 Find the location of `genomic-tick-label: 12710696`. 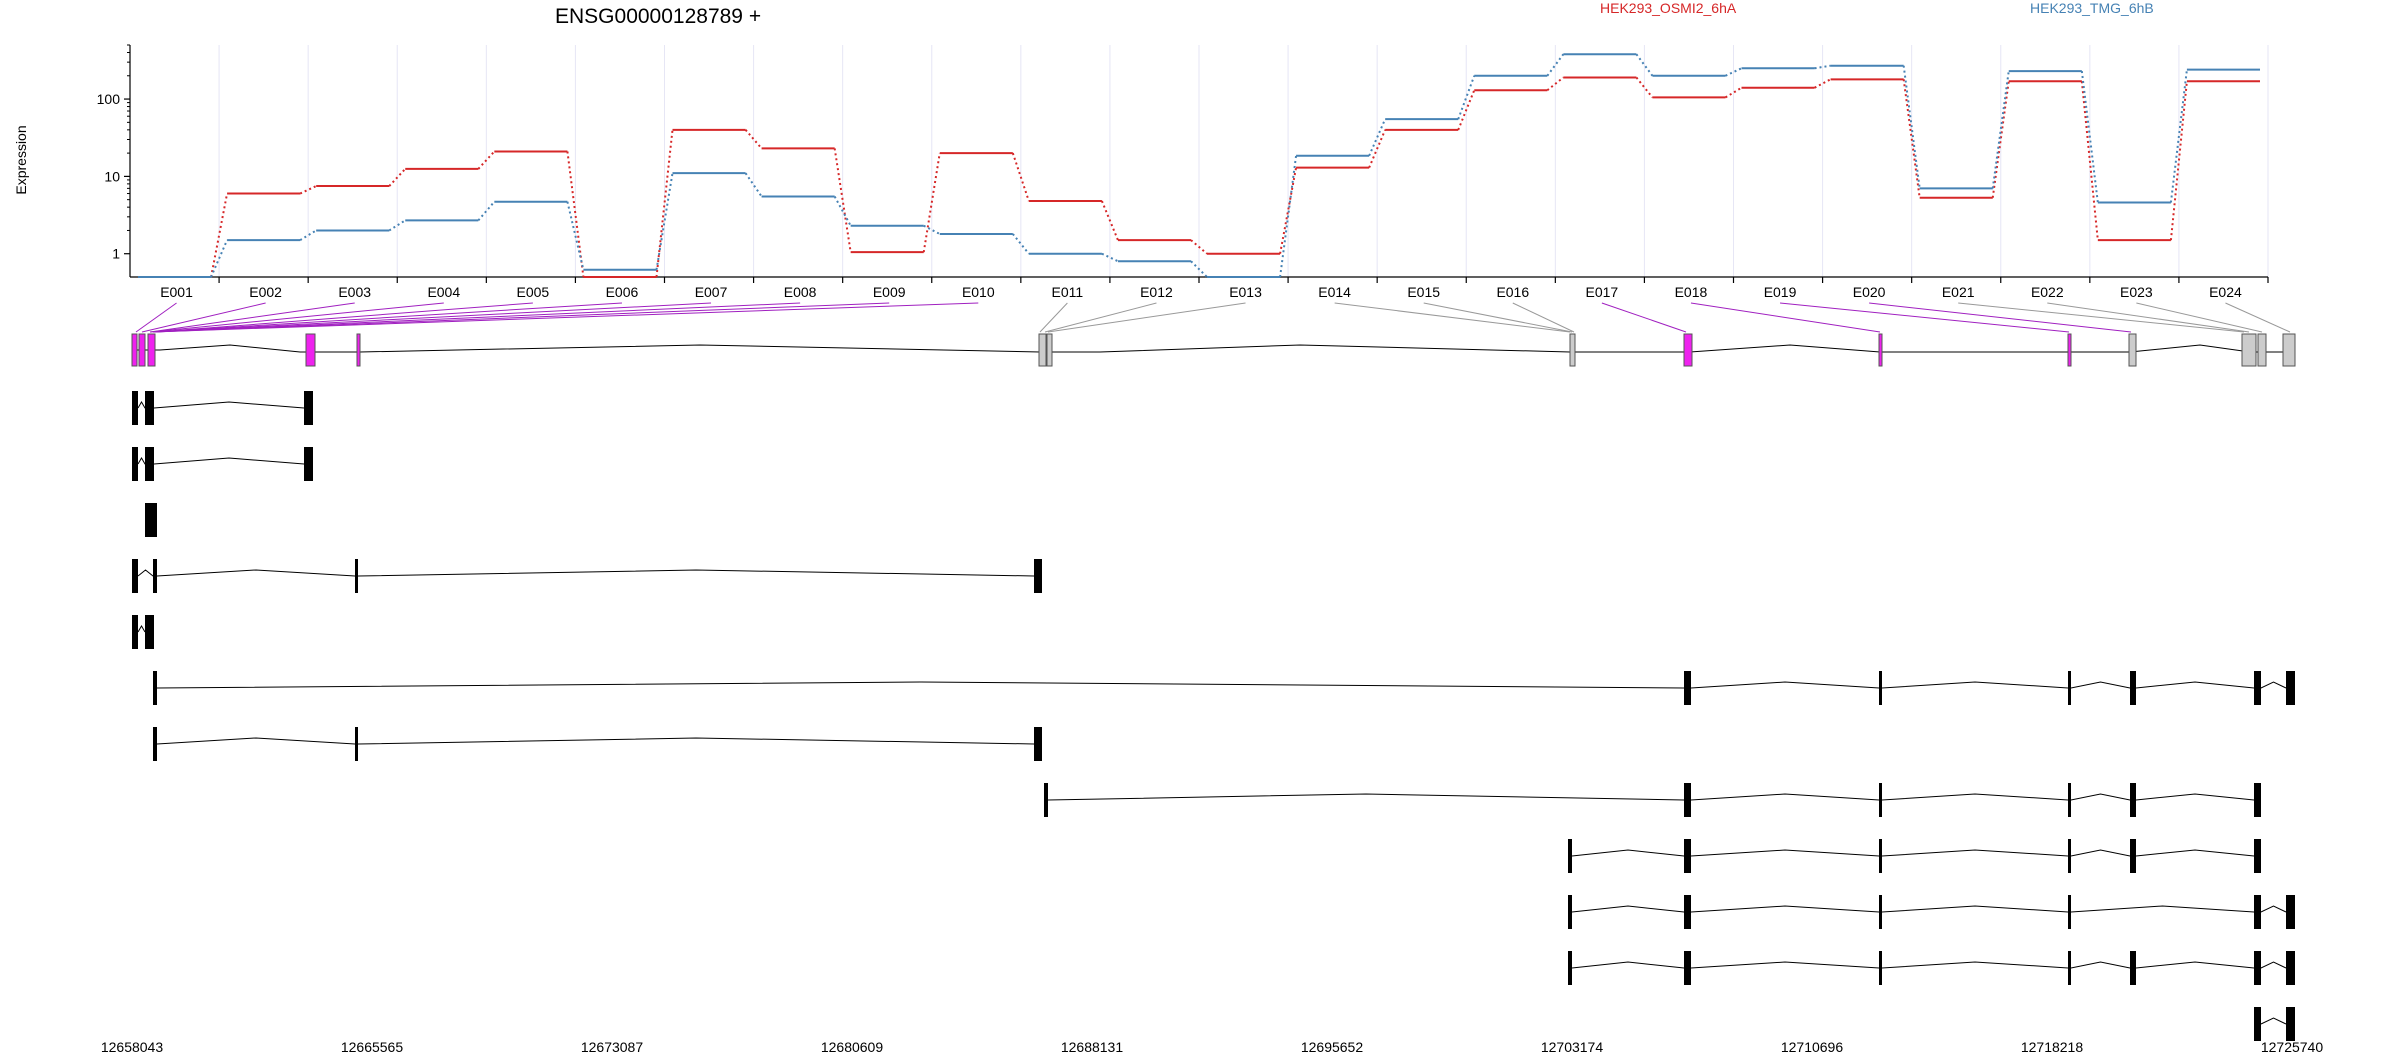

genomic-tick-label: 12710696 is located at coordinates (1812, 1047).